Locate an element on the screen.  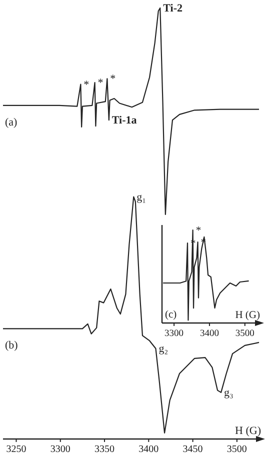
annotation: g₂ is located at coordinates (163, 349).